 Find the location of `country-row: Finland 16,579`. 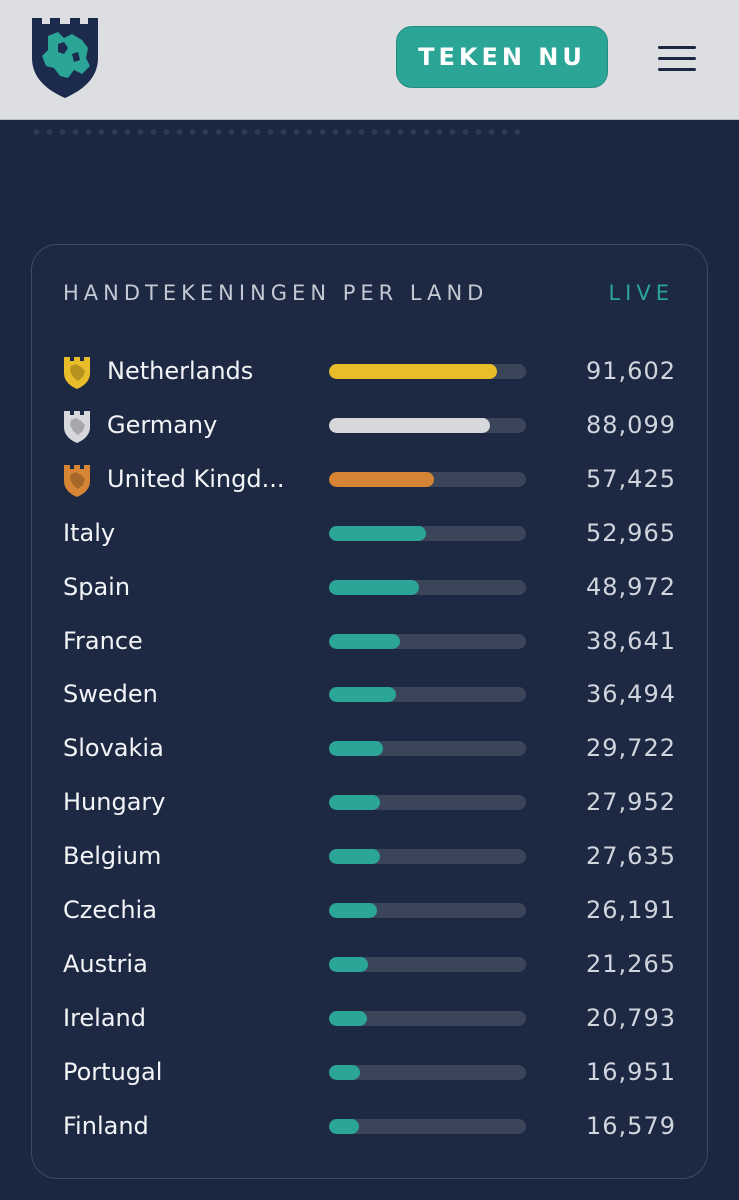

country-row: Finland 16,579 is located at coordinates (370, 1128).